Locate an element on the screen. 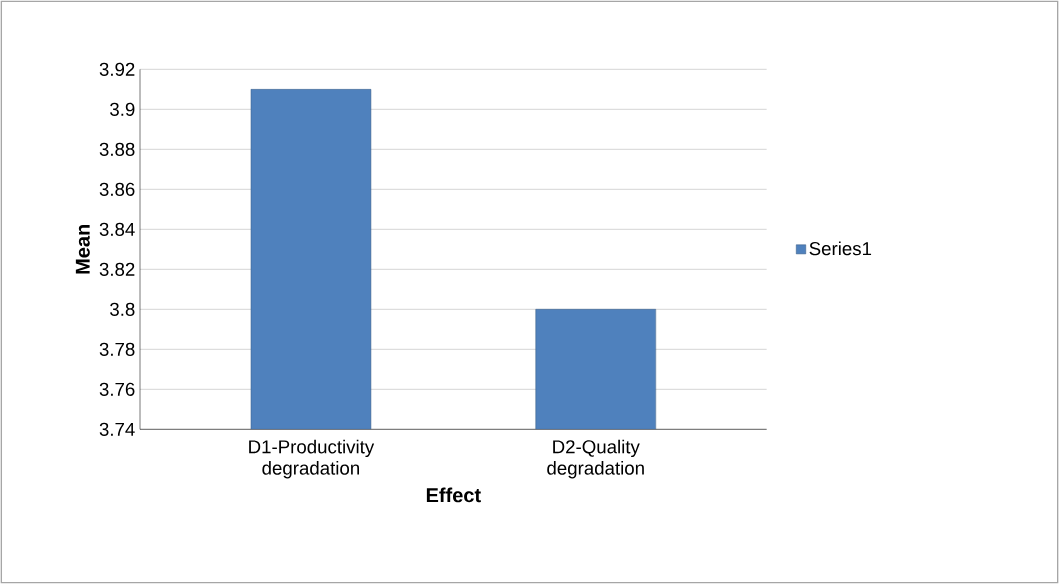 The height and width of the screenshot is (584, 1059). y-tick-label: 3.8 is located at coordinates (122, 309).